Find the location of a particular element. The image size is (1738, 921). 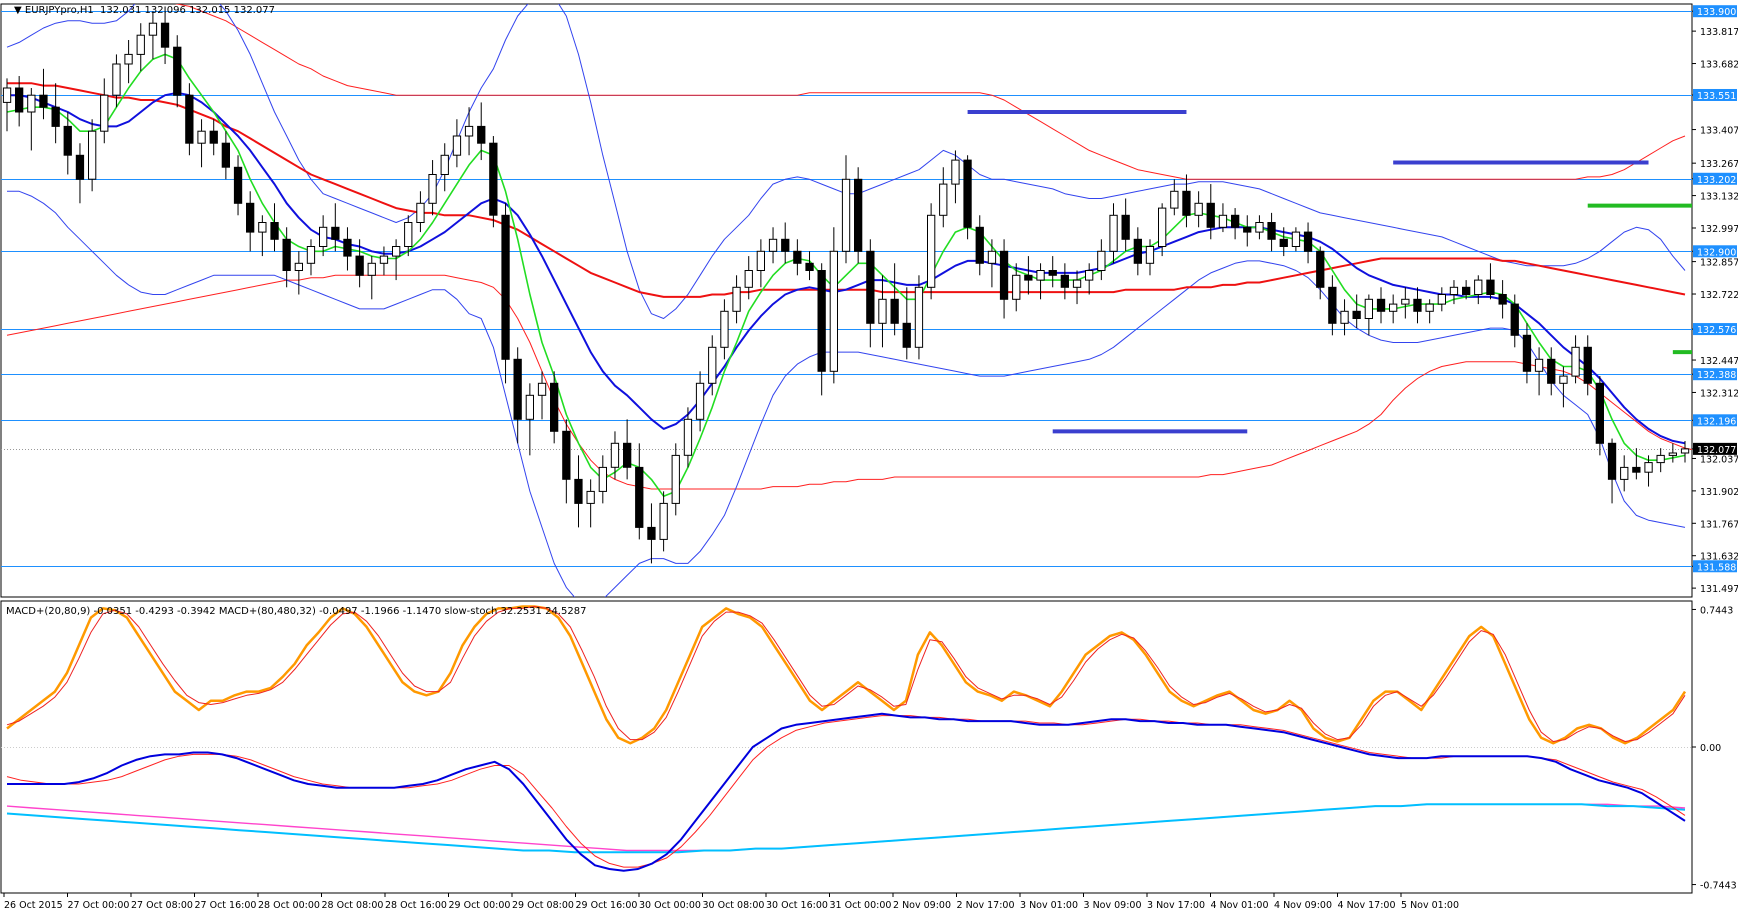

macd-slow-line is located at coordinates (846, 828).